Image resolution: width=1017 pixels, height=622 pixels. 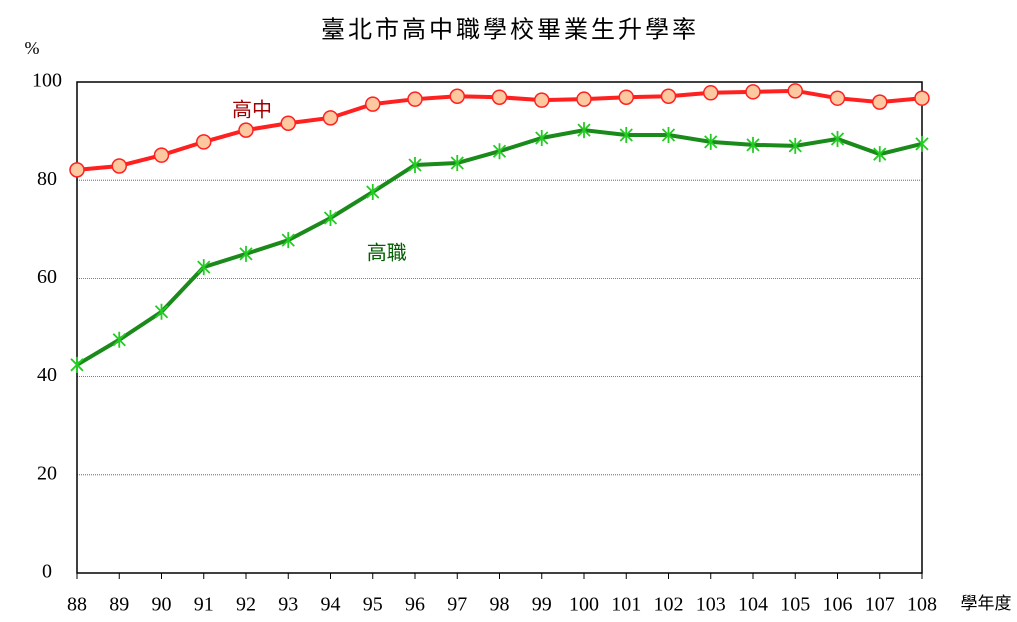 I want to click on y-tick-label: 0, so click(x=47, y=572).